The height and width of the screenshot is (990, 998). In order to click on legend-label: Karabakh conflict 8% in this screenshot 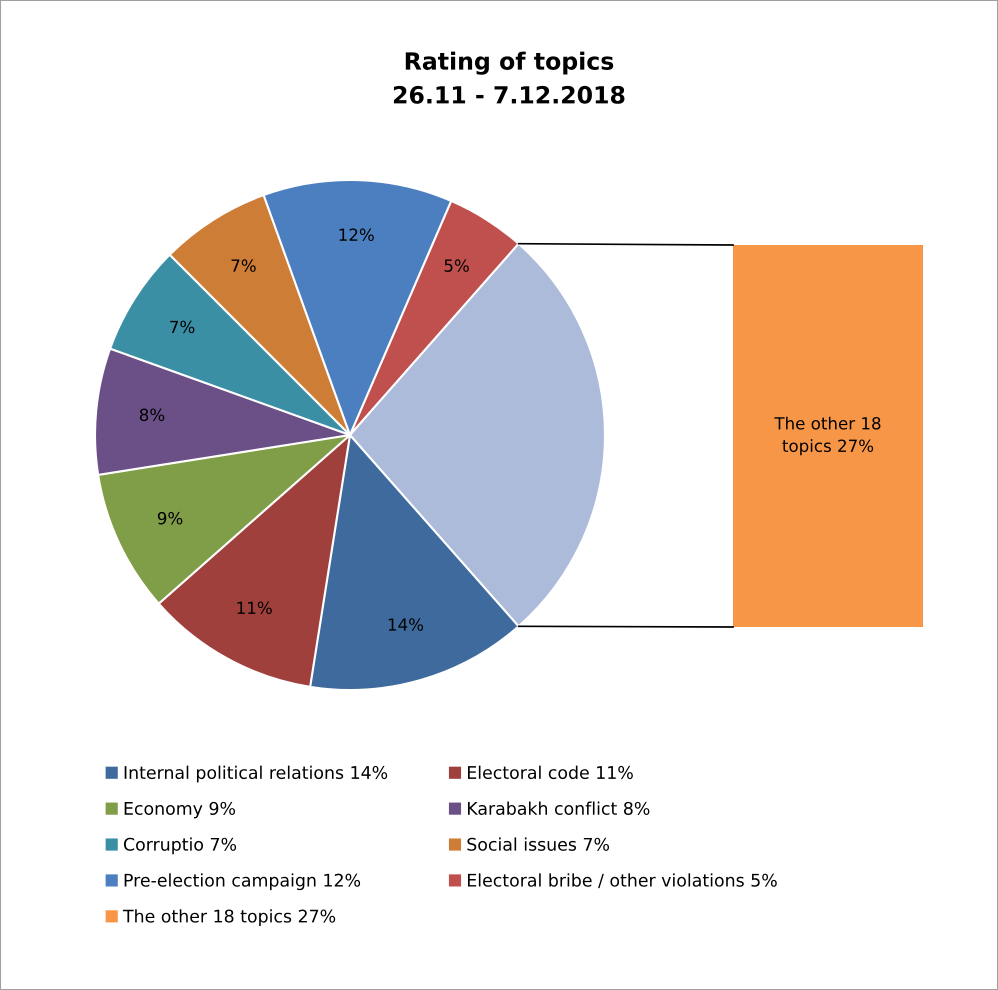, I will do `click(559, 808)`.